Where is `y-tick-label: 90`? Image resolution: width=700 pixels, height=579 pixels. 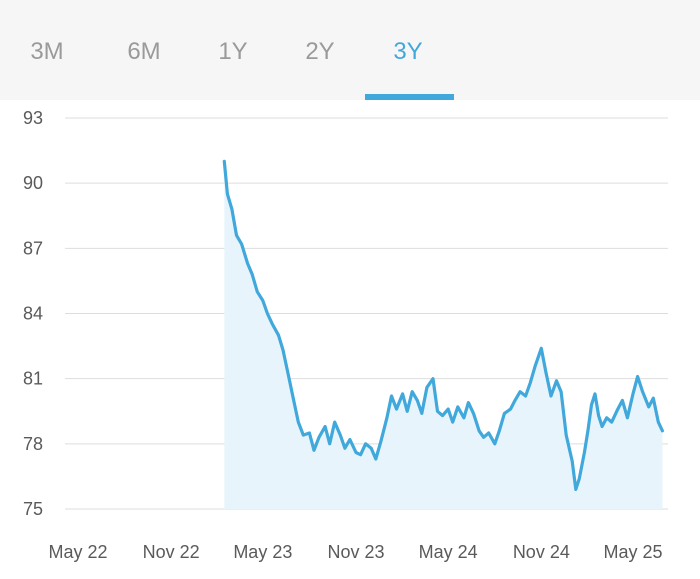
y-tick-label: 90 is located at coordinates (33, 183).